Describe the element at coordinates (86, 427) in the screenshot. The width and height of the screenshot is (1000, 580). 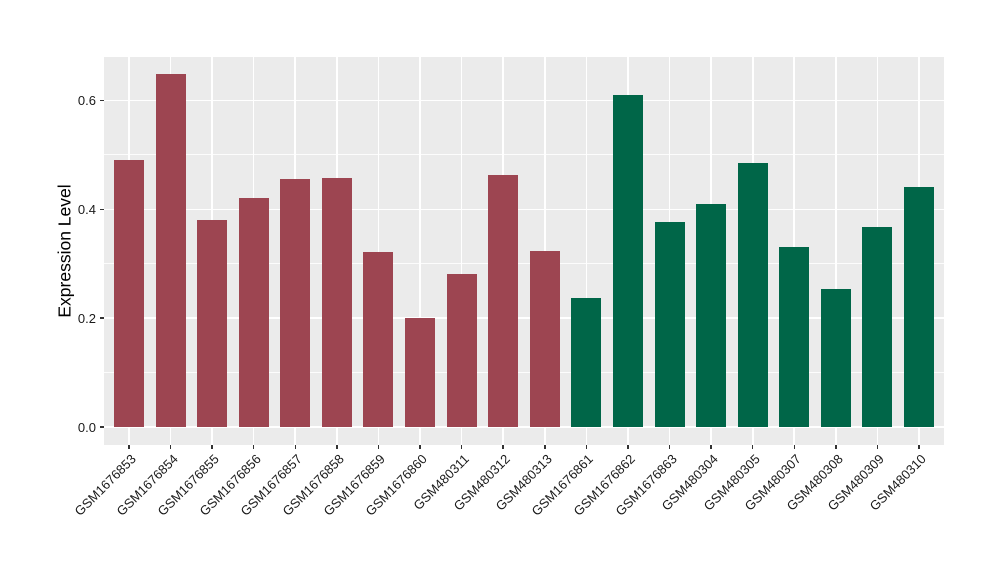
I see `y-tick-label: 0.0` at that location.